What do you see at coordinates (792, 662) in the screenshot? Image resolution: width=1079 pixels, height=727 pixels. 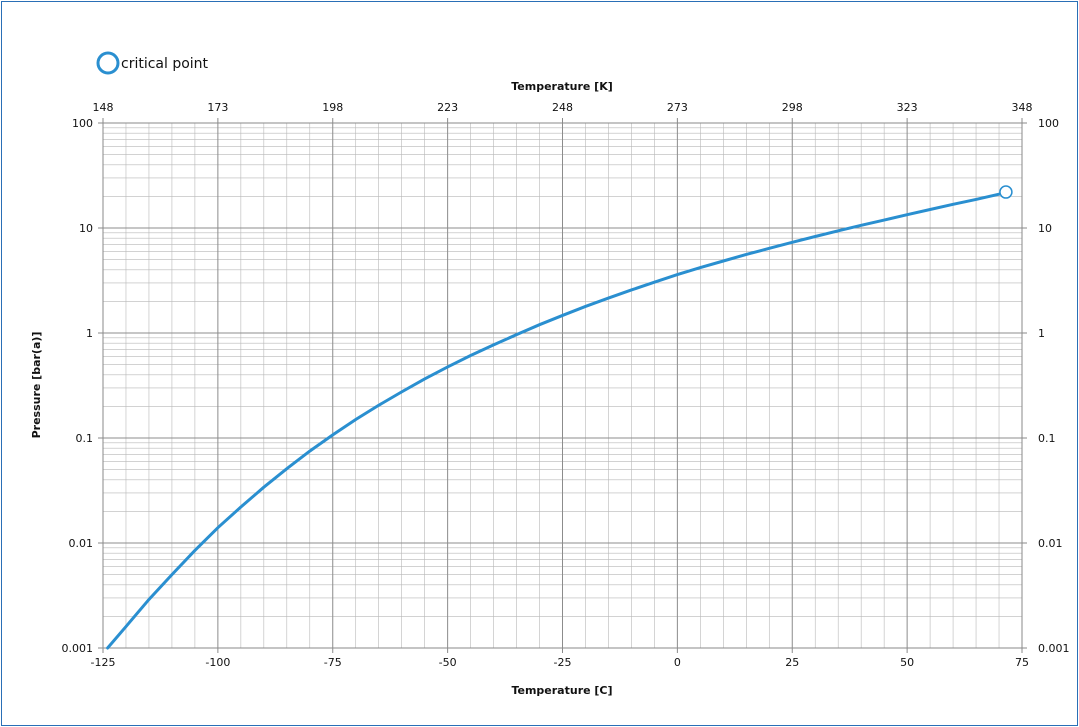 I see `x-tick-label-bottom: 25` at bounding box center [792, 662].